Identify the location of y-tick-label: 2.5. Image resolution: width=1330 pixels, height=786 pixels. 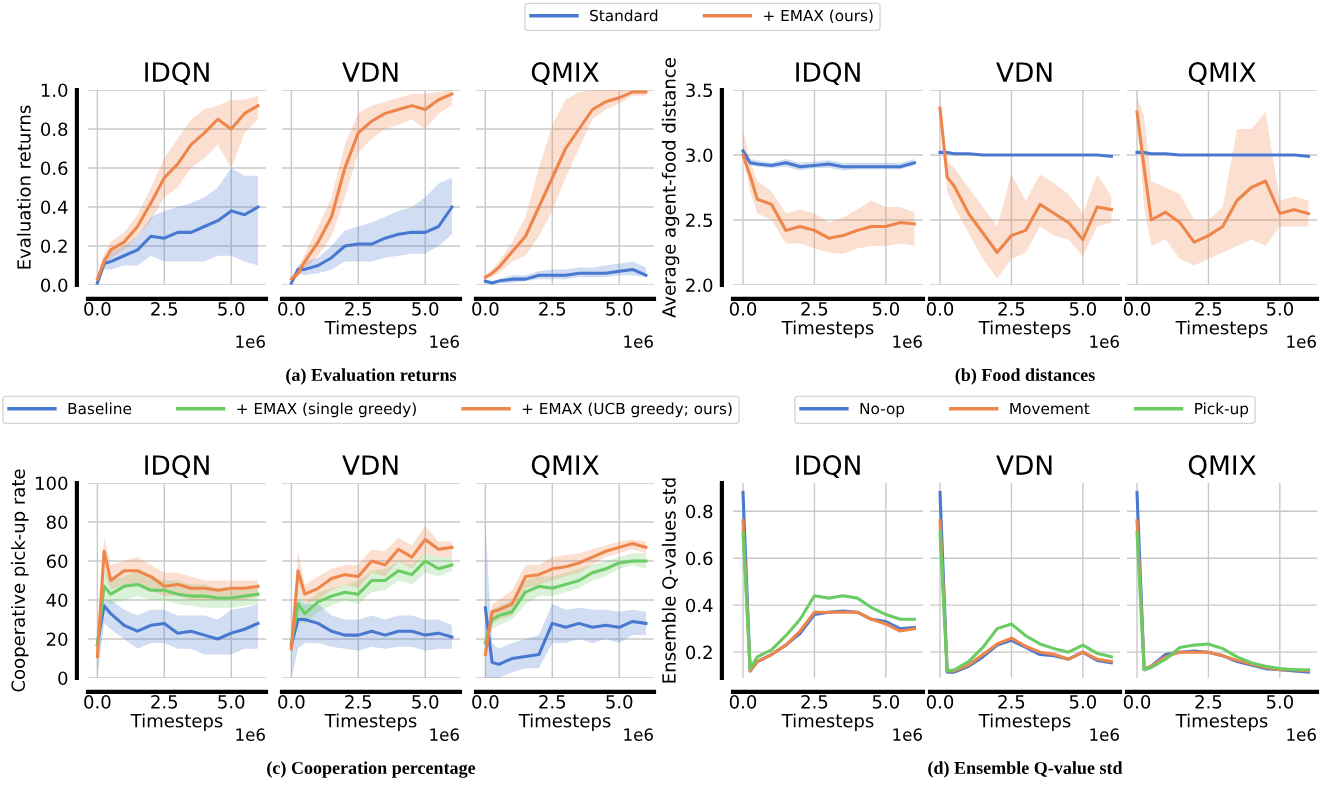
(699, 220).